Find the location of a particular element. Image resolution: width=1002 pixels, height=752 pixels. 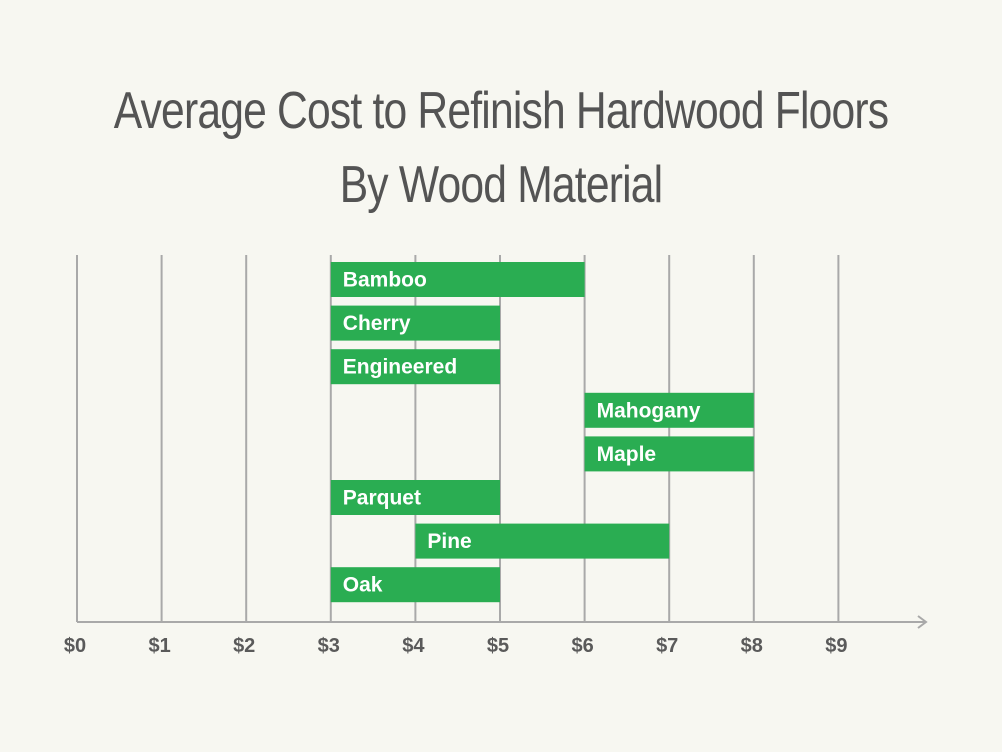

bar-engineered is located at coordinates (415, 367).